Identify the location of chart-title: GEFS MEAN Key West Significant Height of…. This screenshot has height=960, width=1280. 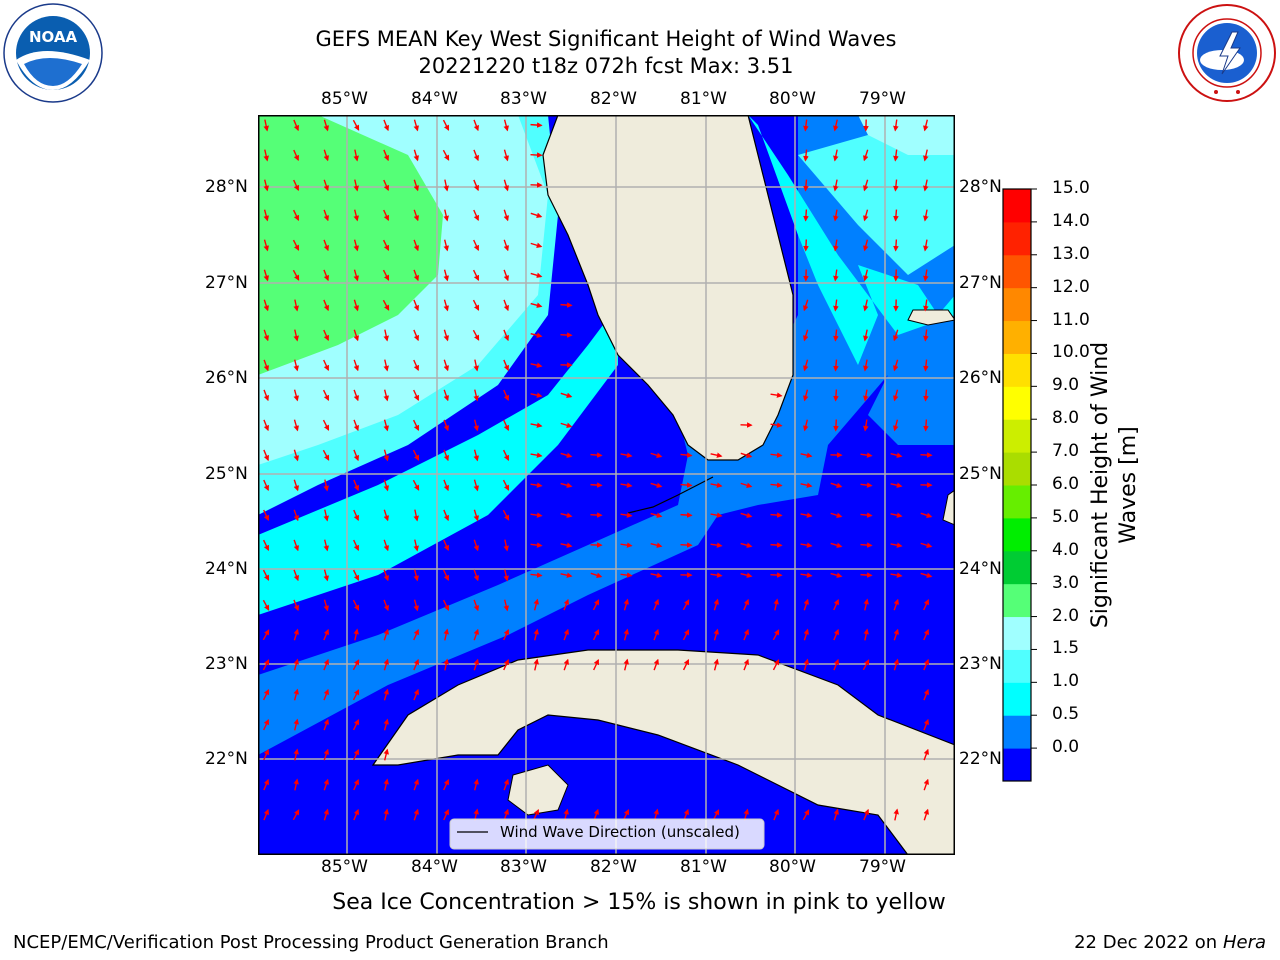
(606, 39).